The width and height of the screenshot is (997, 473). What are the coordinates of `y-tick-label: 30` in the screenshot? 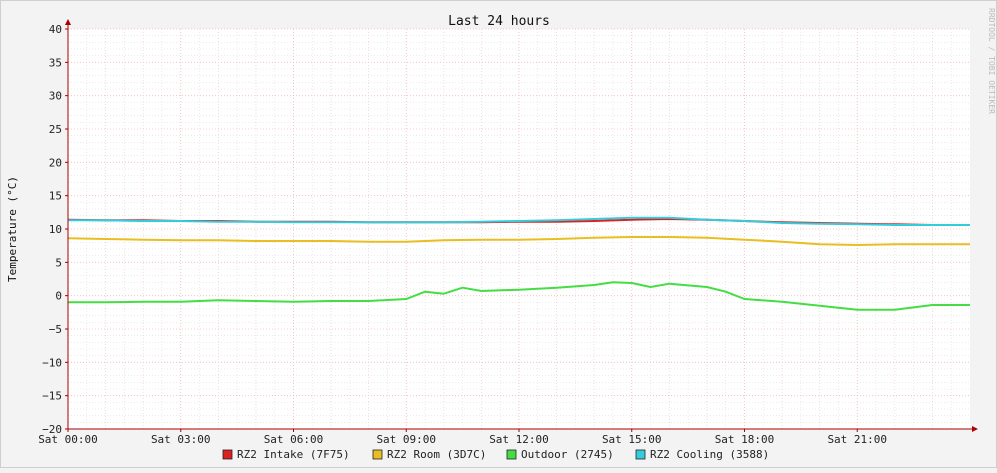 It's located at (55, 96).